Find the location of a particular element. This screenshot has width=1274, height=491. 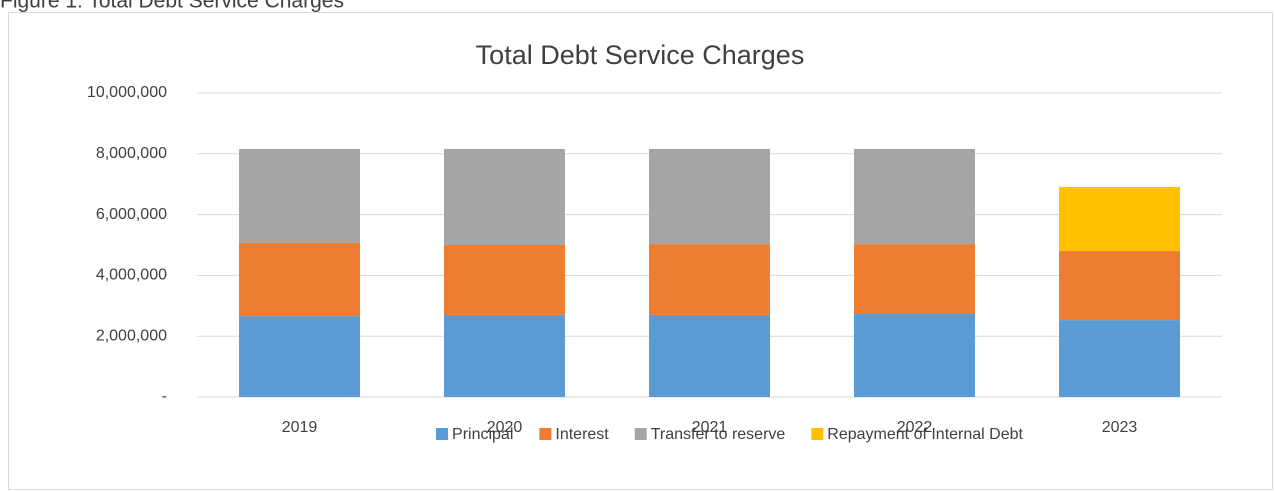

x-tick-label: 2021 is located at coordinates (710, 427).